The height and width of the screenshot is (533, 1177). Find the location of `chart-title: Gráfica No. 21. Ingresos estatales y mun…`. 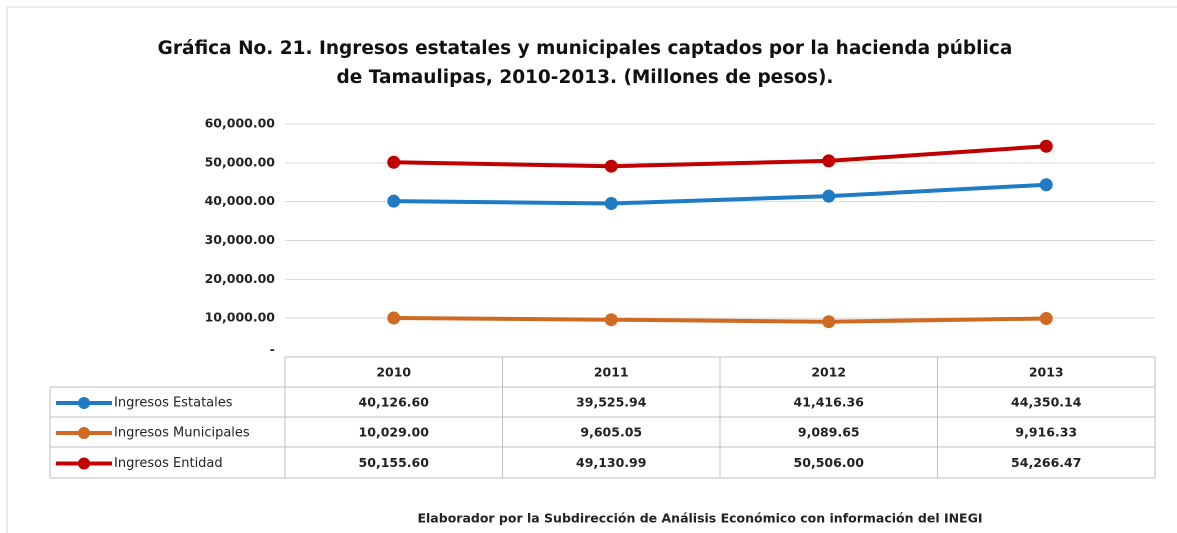

chart-title: Gráfica No. 21. Ingresos estatales y mun… is located at coordinates (585, 63).